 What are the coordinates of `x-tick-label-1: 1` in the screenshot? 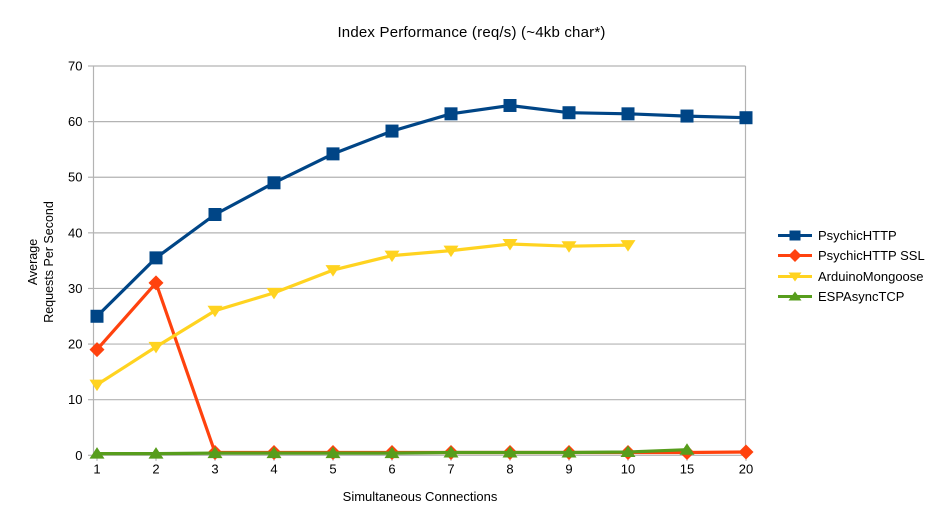 It's located at (96, 468).